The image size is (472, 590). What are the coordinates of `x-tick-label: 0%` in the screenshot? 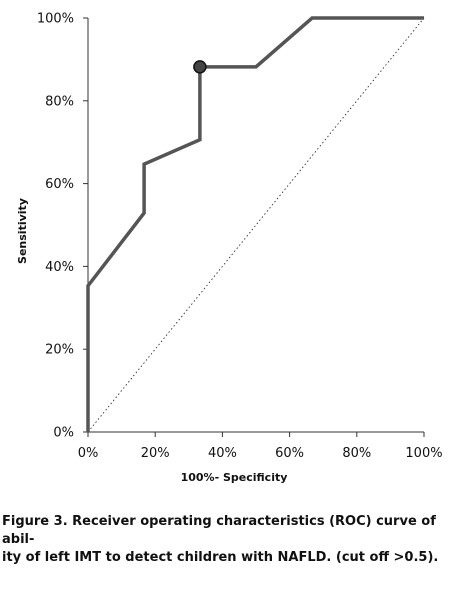 It's located at (88, 453).